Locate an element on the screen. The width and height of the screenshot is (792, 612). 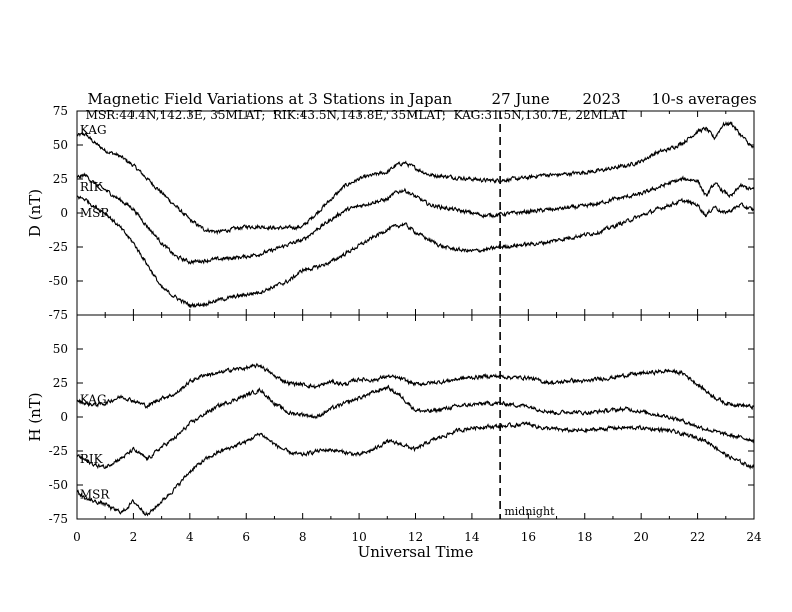
x-tick-label: 20 is located at coordinates (641, 537).